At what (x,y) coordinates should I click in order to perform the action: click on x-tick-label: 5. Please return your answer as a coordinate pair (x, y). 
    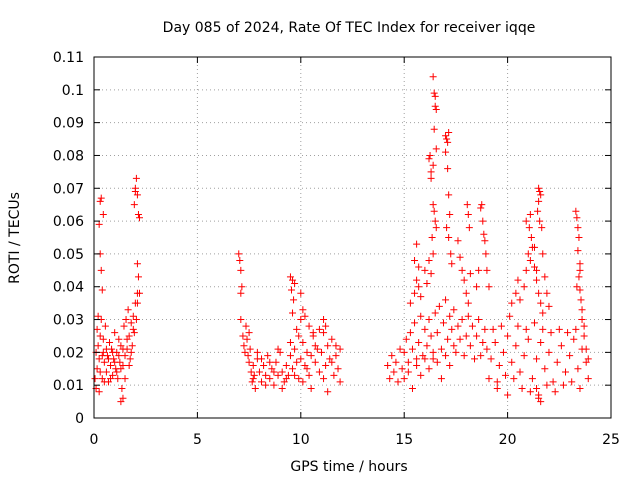
    Looking at the image, I should click on (197, 440).